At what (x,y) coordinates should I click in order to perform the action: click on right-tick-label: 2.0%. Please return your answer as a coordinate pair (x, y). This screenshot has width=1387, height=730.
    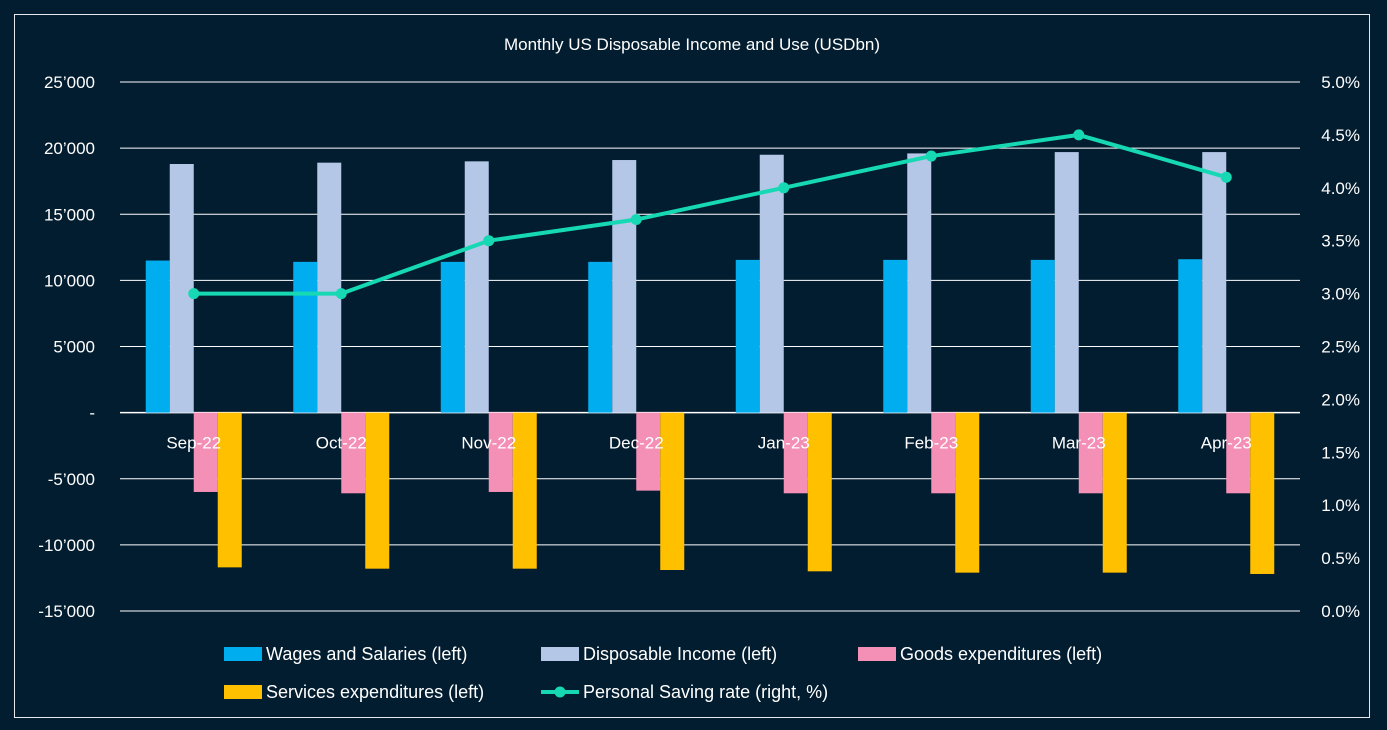
    Looking at the image, I should click on (1340, 399).